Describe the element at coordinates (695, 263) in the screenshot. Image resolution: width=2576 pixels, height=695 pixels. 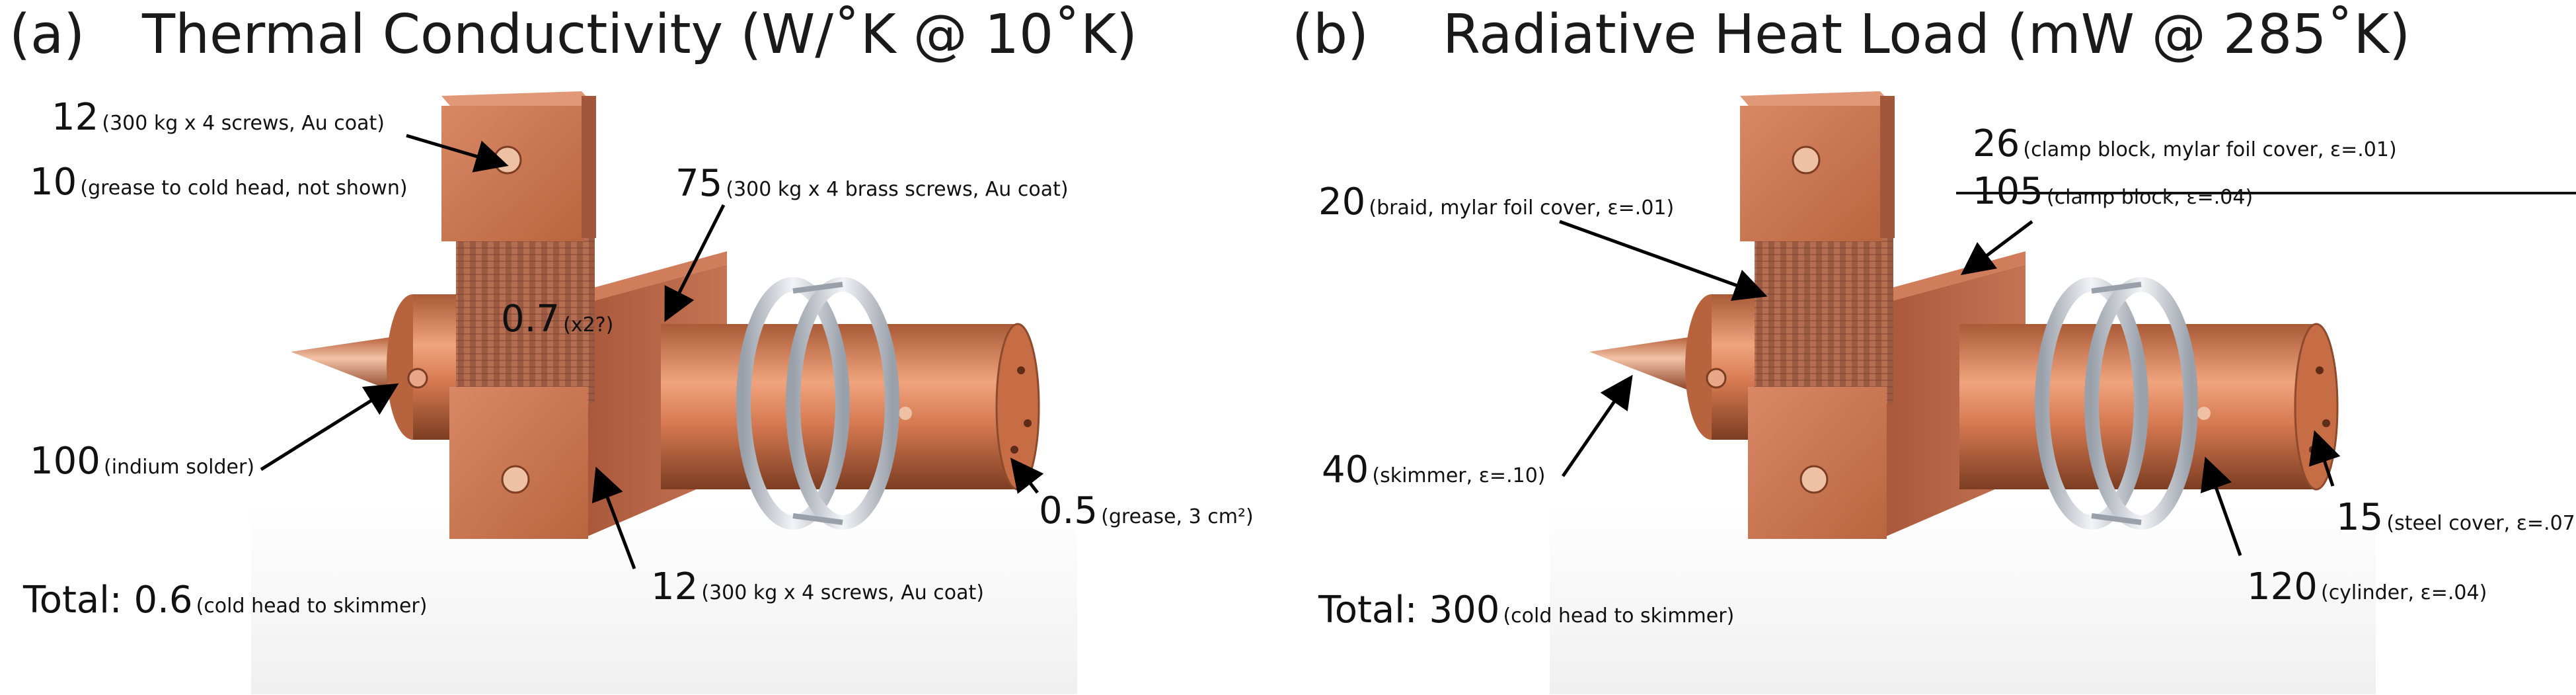
I see `arrow-brass-screws` at that location.